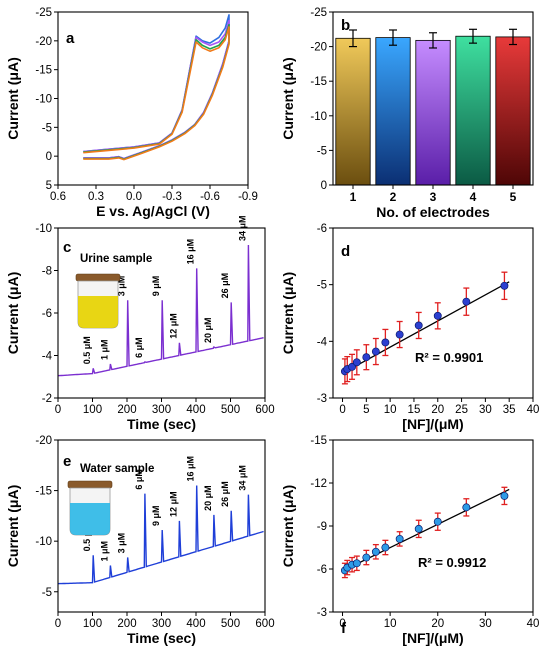  What do you see at coordinates (126, 410) in the screenshot?
I see `x-tick-label: 200` at bounding box center [126, 410].